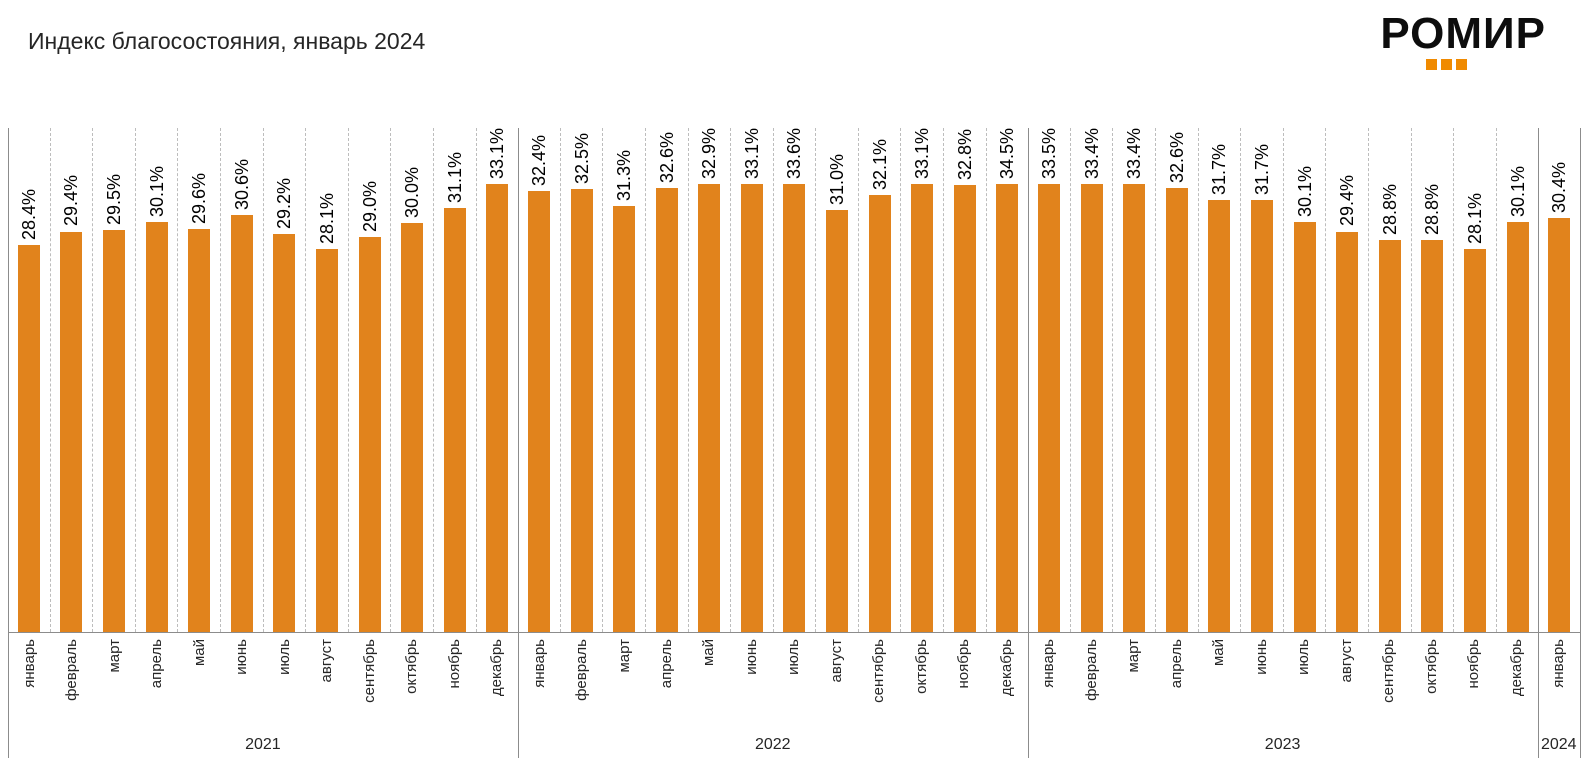 The width and height of the screenshot is (1588, 763). What do you see at coordinates (1176, 664) in the screenshot?
I see `month-label: апрель` at bounding box center [1176, 664].